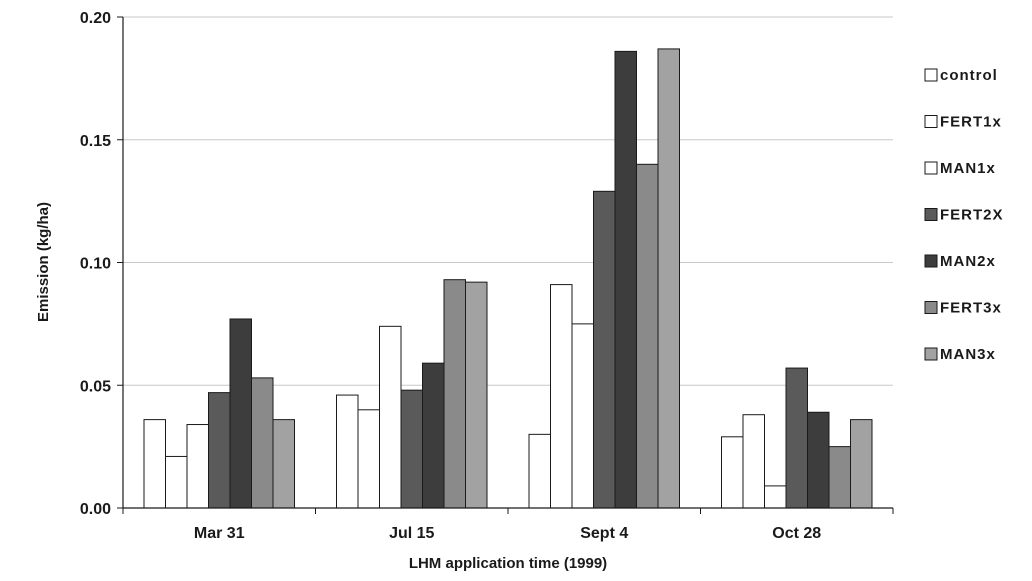 The height and width of the screenshot is (581, 1032). What do you see at coordinates (968, 168) in the screenshot?
I see `legend-label: MAN1x` at bounding box center [968, 168].